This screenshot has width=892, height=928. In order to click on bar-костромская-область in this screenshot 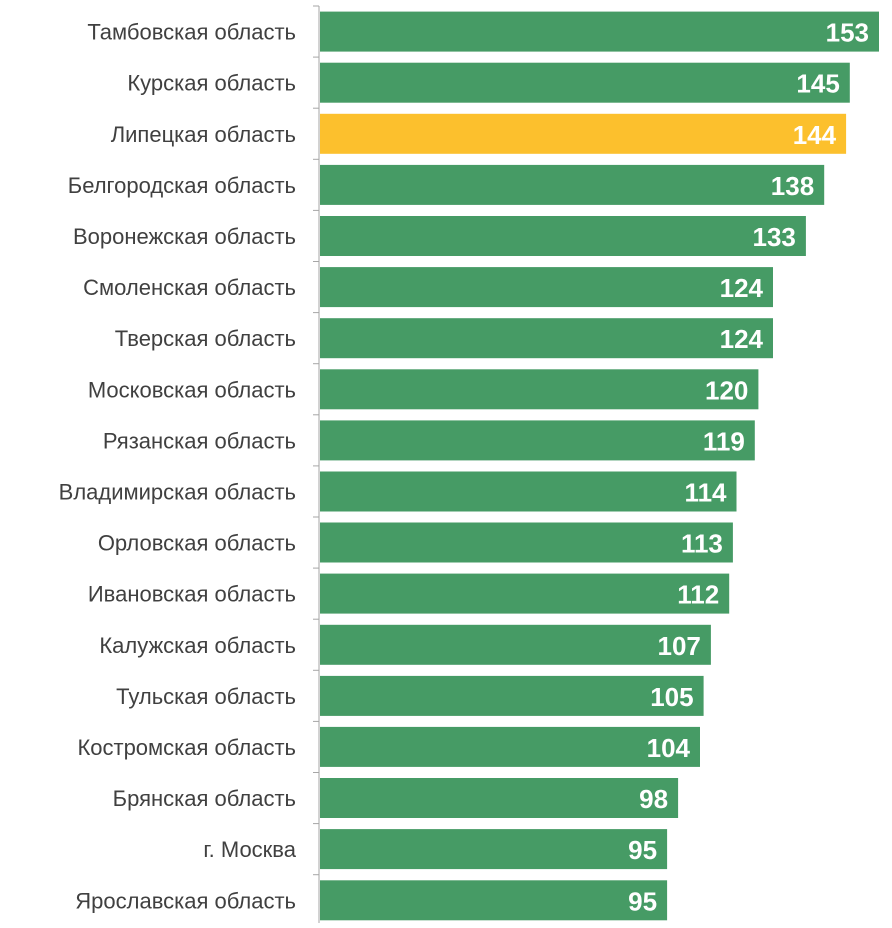, I will do `click(510, 746)`.